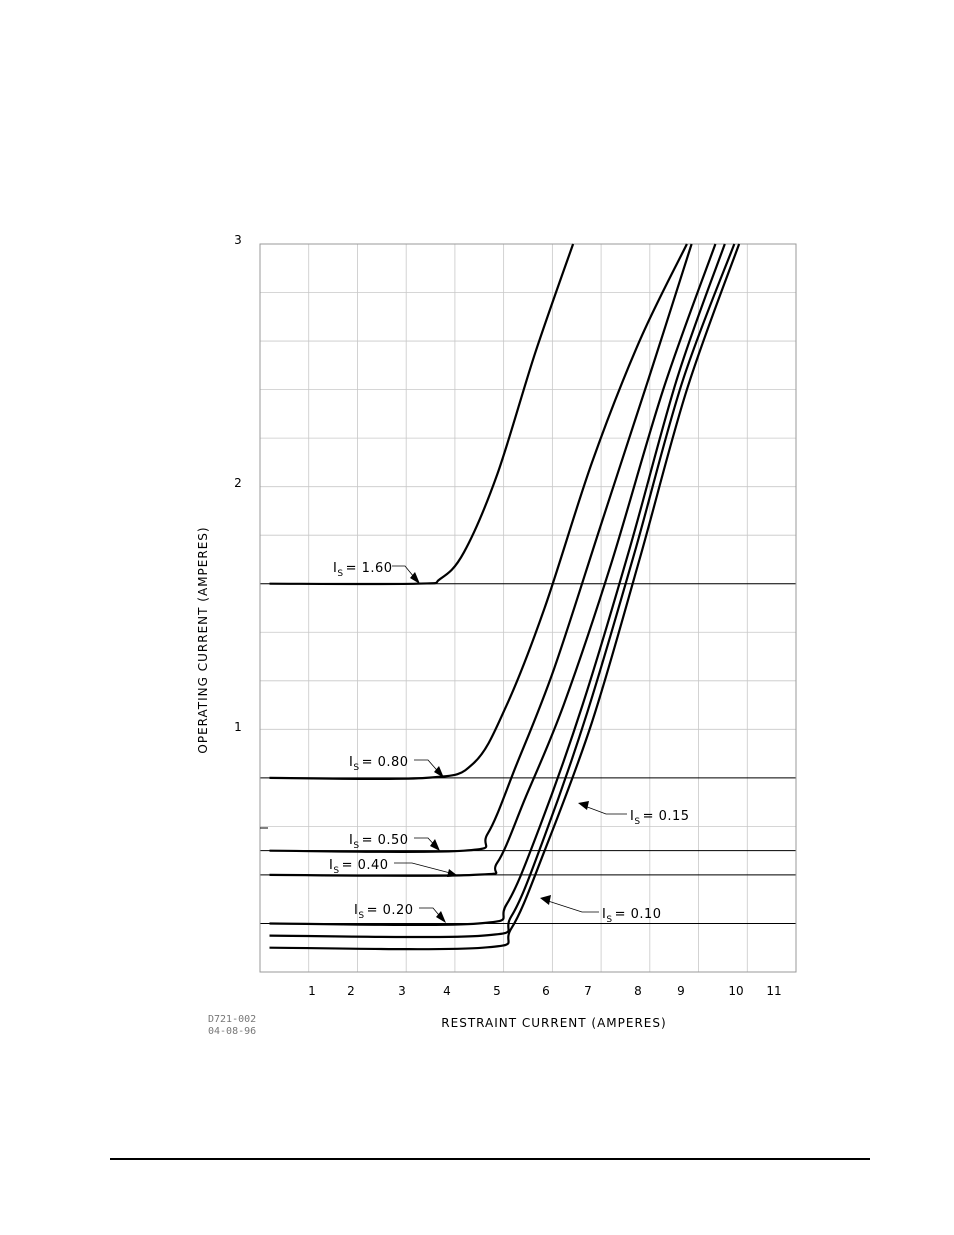  I want to click on x-tick-label: 11, so click(773, 991).